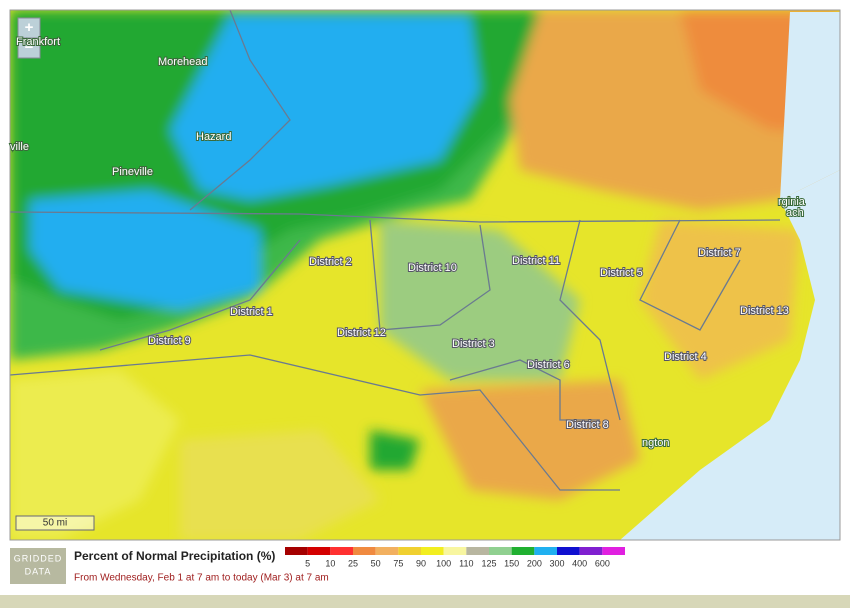 The height and width of the screenshot is (613, 850). I want to click on place-label: ach, so click(795, 213).